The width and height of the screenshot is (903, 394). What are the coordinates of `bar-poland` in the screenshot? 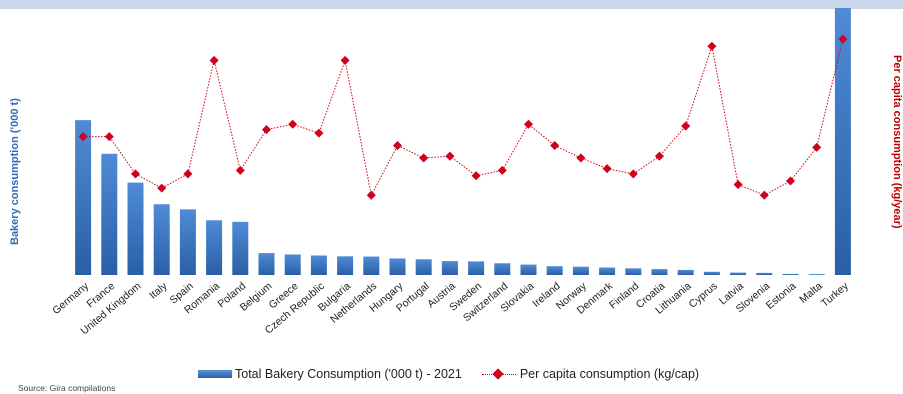 It's located at (240, 248).